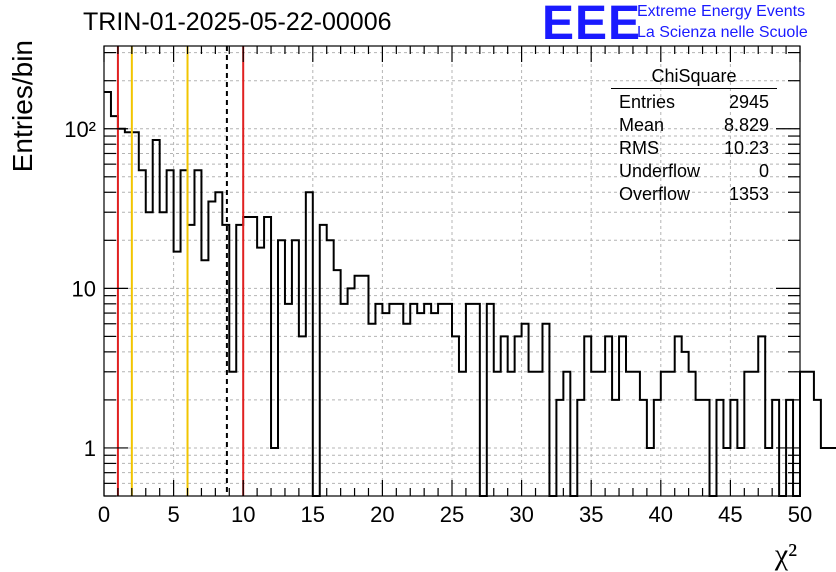  I want to click on x-tick-label: 25, so click(452, 514).